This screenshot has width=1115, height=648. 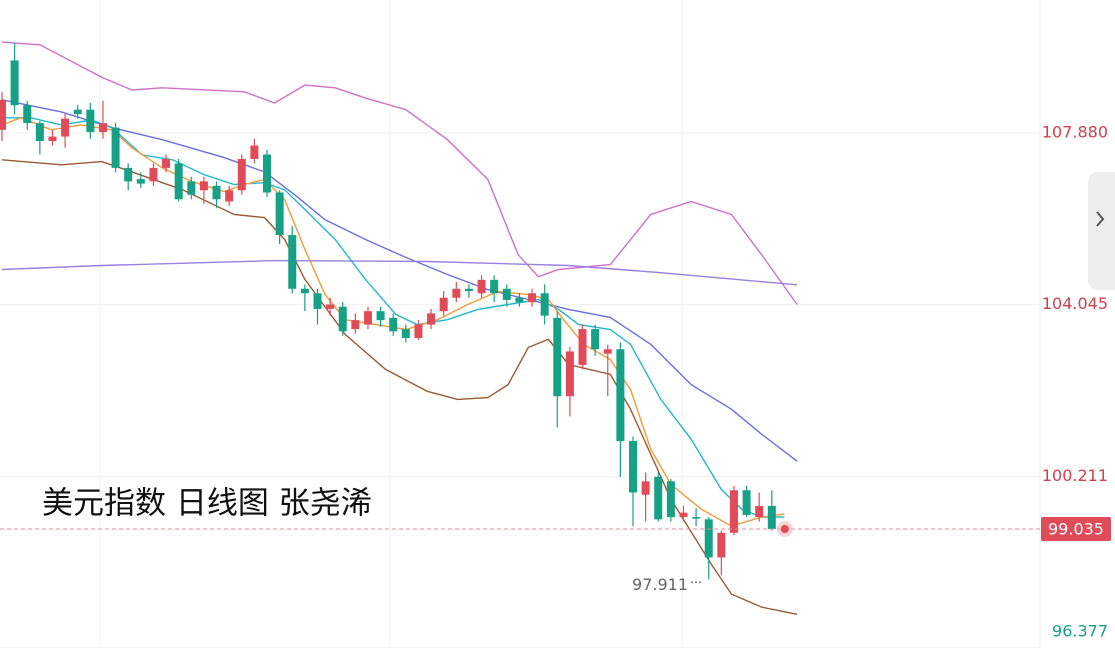 What do you see at coordinates (1080, 631) in the screenshot?
I see `y-tick-label: 96.377` at bounding box center [1080, 631].